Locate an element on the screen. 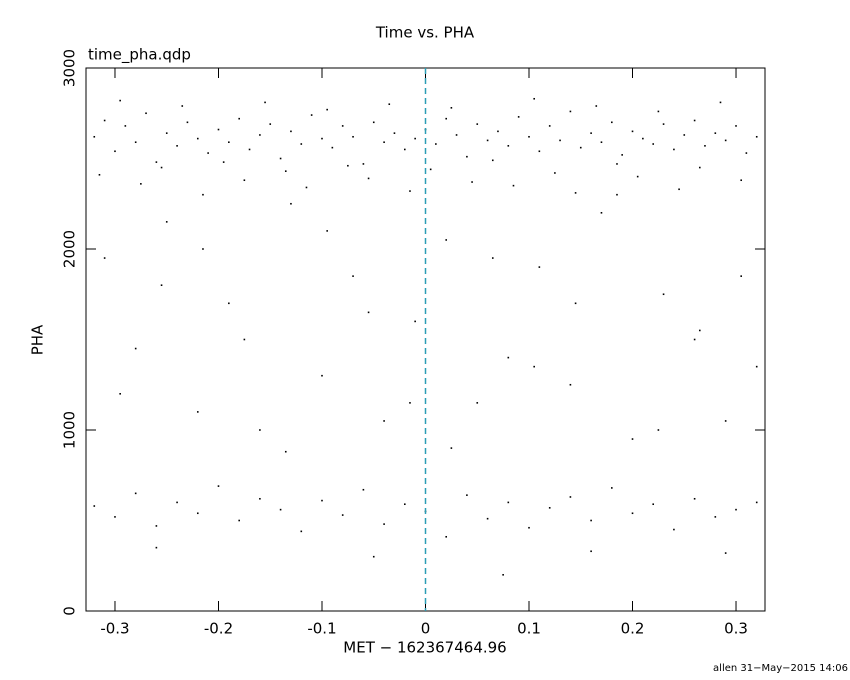 The width and height of the screenshot is (850, 680). x-tick-label: 0.2 is located at coordinates (633, 629).